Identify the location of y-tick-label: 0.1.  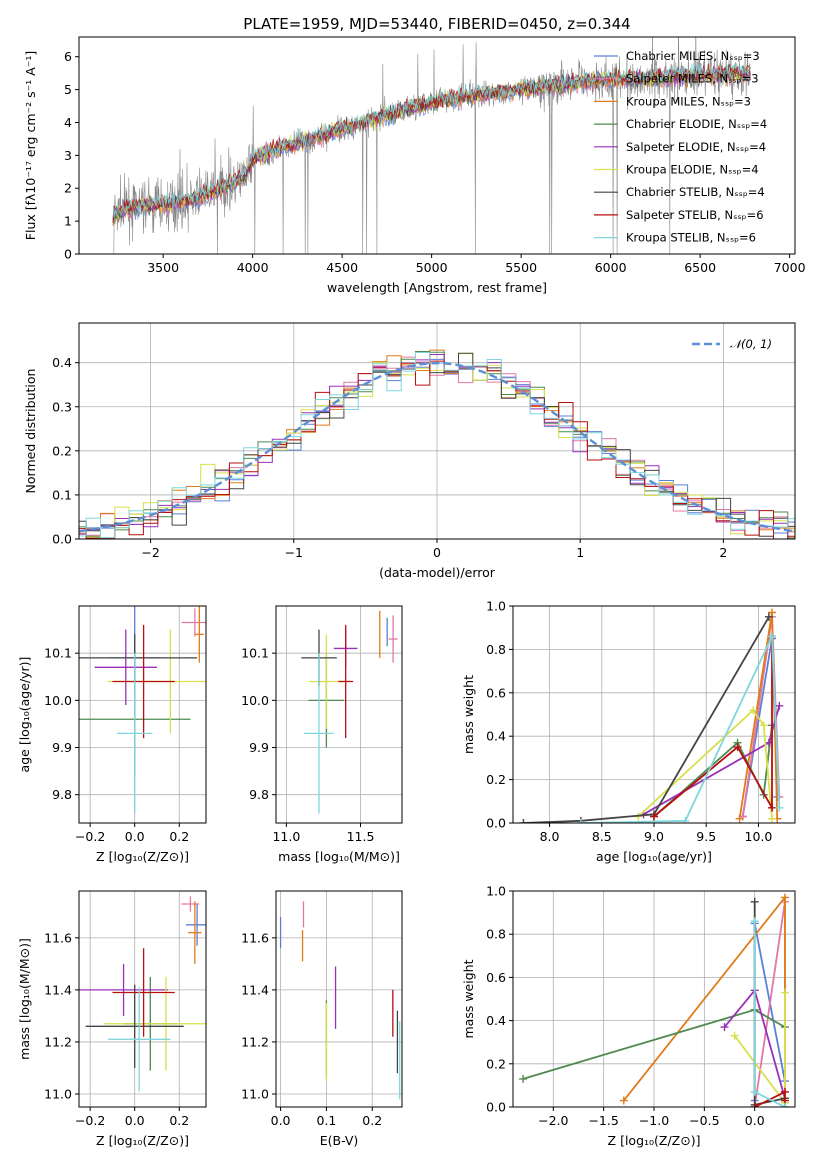
(62, 494).